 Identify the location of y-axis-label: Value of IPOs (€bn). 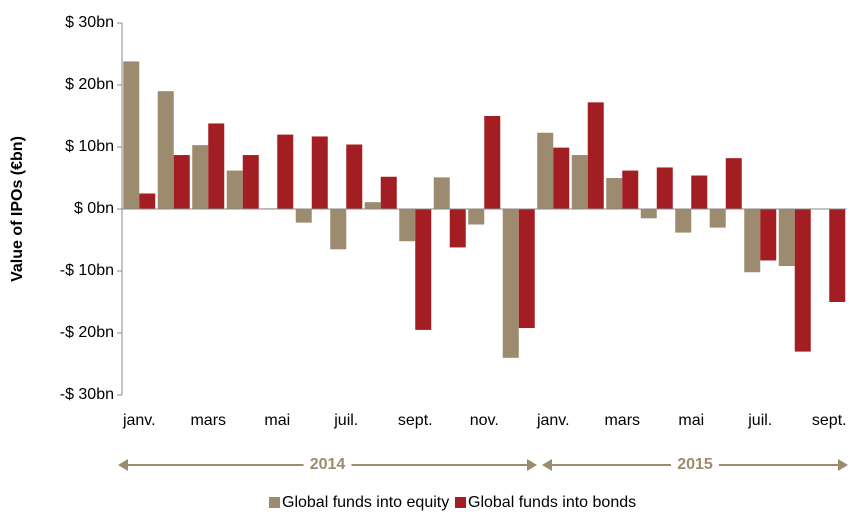
(17, 209).